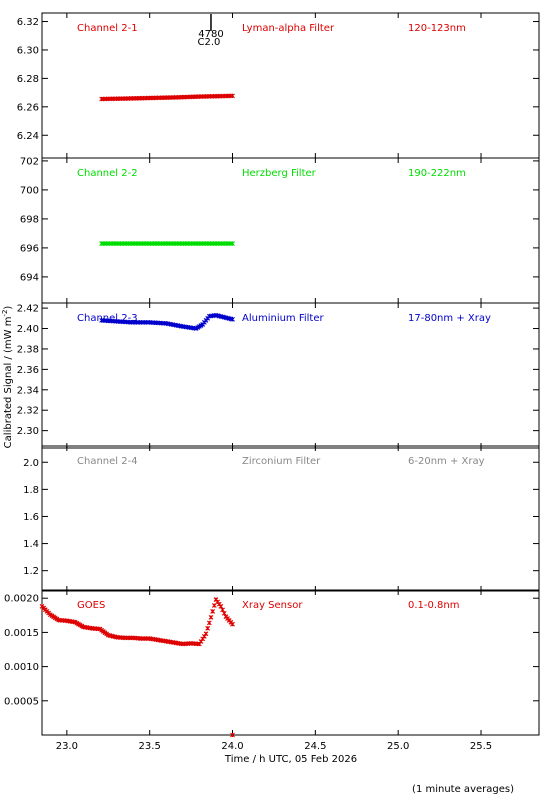 Image resolution: width=550 pixels, height=800 pixels. I want to click on y-tick-label: 2.38, so click(28, 349).